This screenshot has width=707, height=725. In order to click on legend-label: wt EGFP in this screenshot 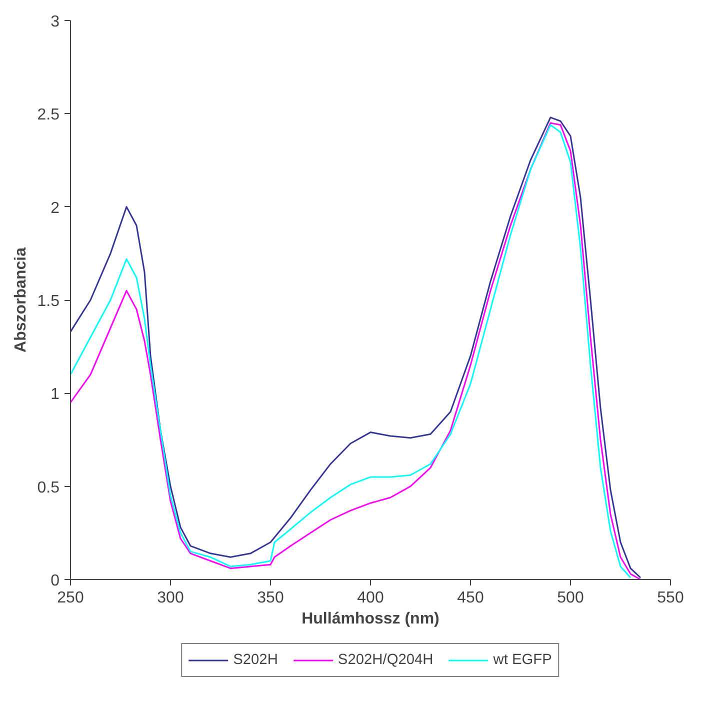, I will do `click(522, 660)`.